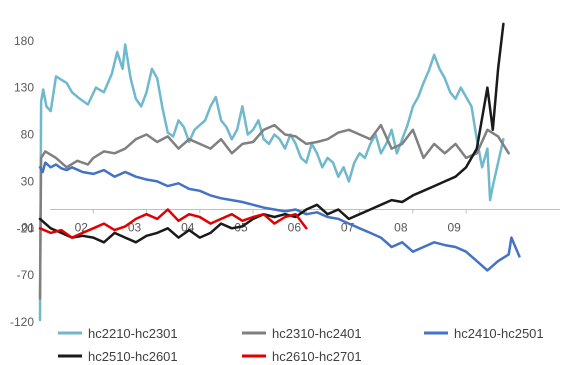 This screenshot has width=576, height=365. Describe the element at coordinates (28, 181) in the screenshot. I see `y-tick-label: 30` at that location.